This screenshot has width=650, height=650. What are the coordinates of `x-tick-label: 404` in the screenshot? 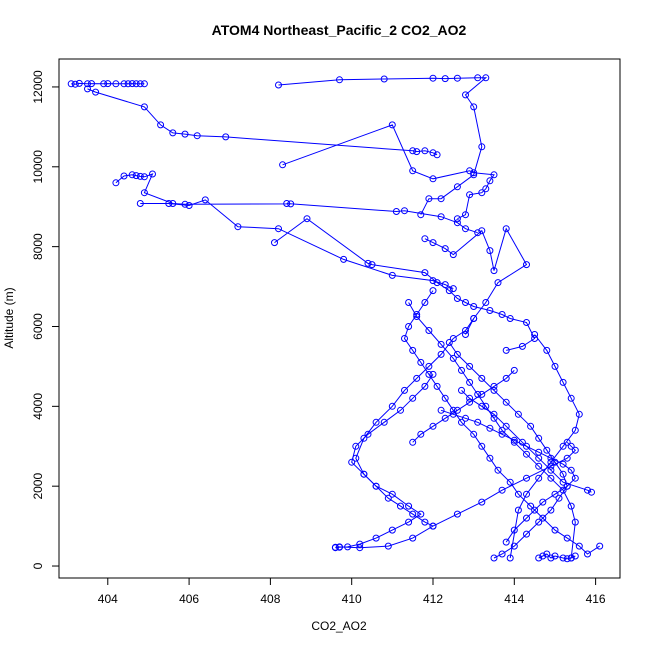 It's located at (108, 599).